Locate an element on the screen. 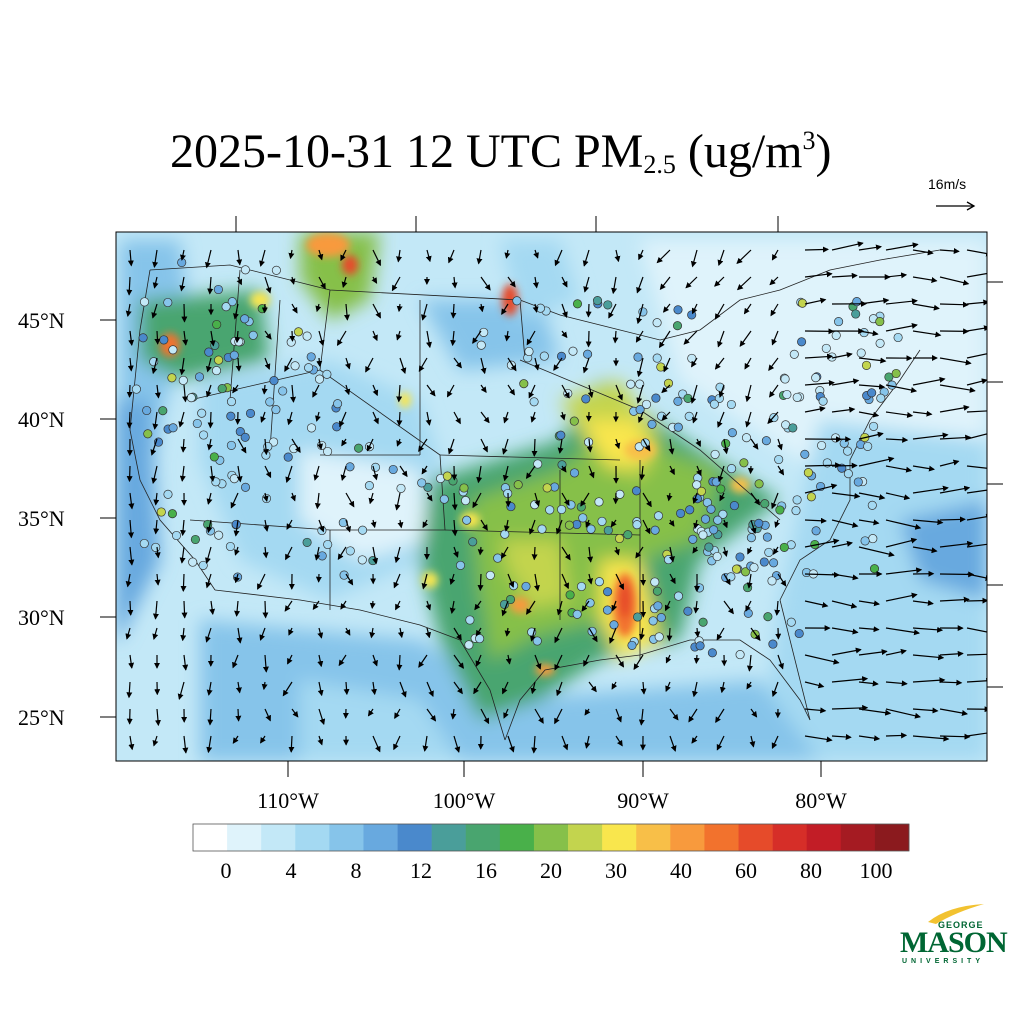 This screenshot has width=1024, height=1024. map-title: 2025-10-31 12 UTC PM2.5 (ug/m3) is located at coordinates (512, 163).